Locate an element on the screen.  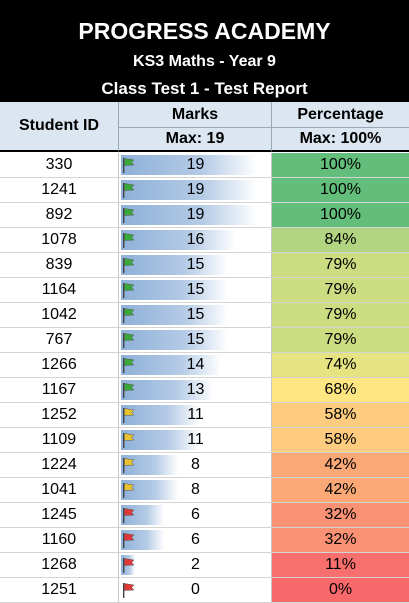
table-row: 839 15 79% is located at coordinates (204, 265).